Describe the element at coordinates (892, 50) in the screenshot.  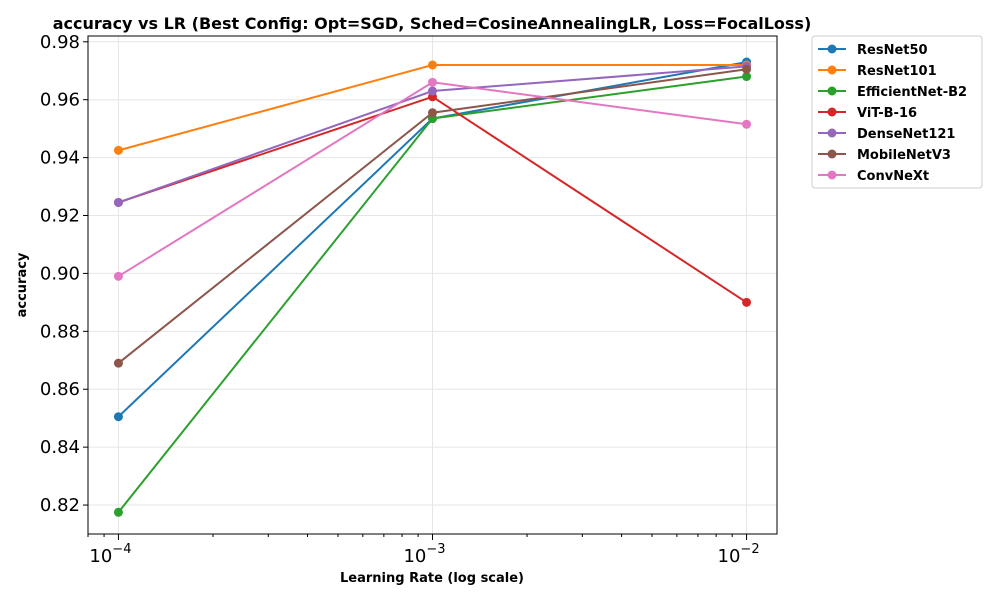
I see `legend-label: ResNet50` at that location.